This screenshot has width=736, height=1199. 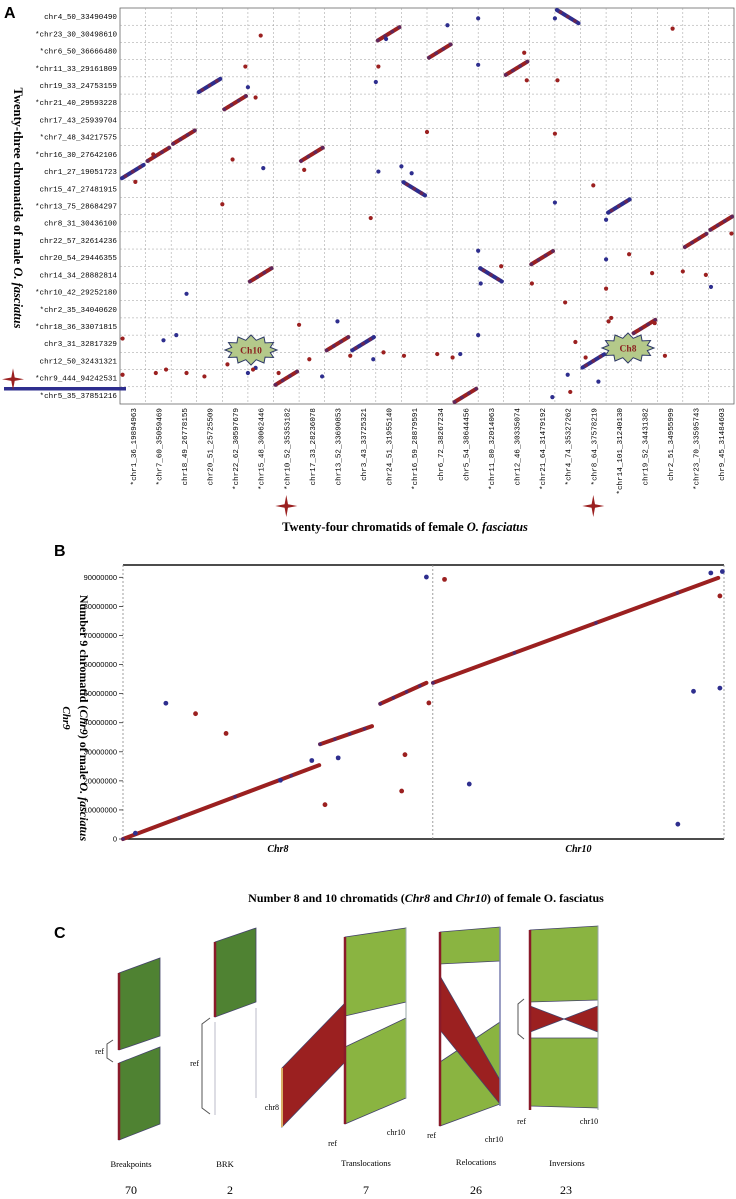 I want to click on diagram-inversions: ref chr10 Inversions 23, so click(x=558, y=1061).